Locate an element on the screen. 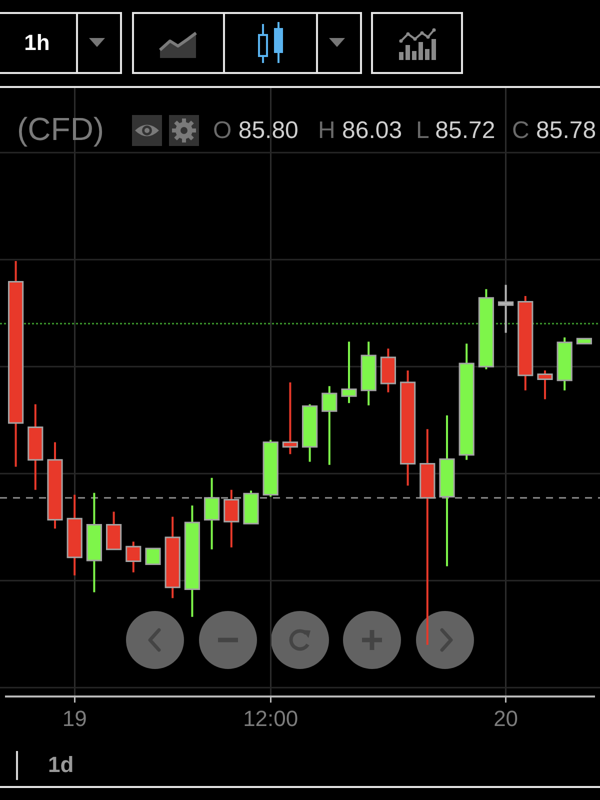  text: H 86.03 is located at coordinates (360, 130).